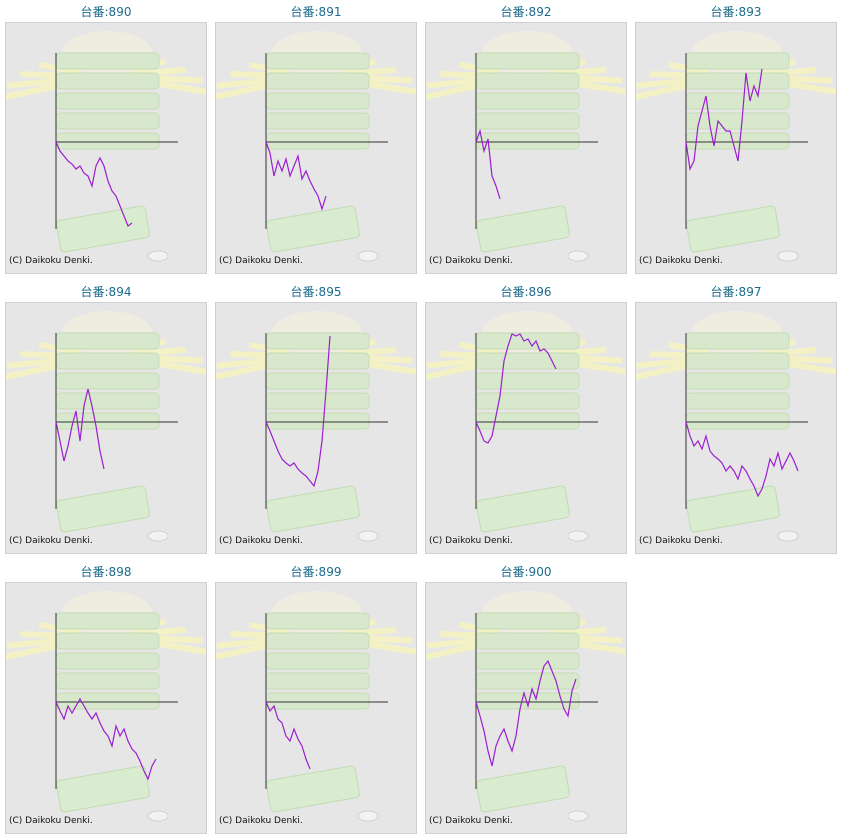 The image size is (841, 839). I want to click on panel-label: 台番:890, so click(106, 12).